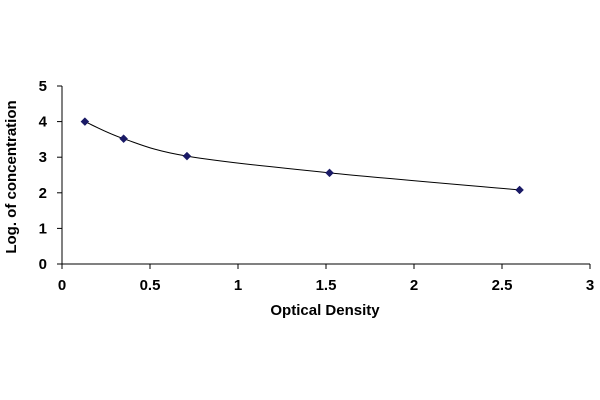 This screenshot has height=400, width=600. What do you see at coordinates (238, 285) in the screenshot?
I see `x-tick-label: 1` at bounding box center [238, 285].